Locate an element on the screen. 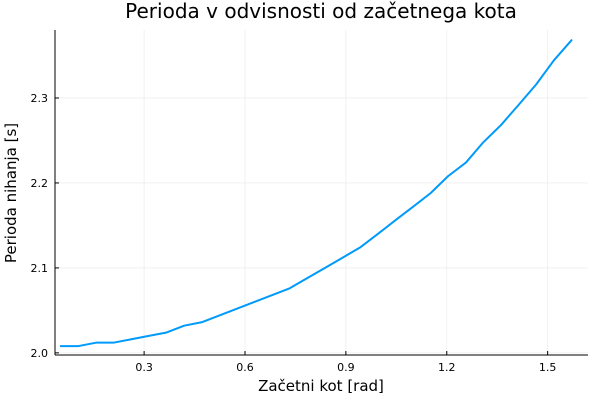 The image size is (600, 404). x-tick-label: 0.6 is located at coordinates (245, 367).